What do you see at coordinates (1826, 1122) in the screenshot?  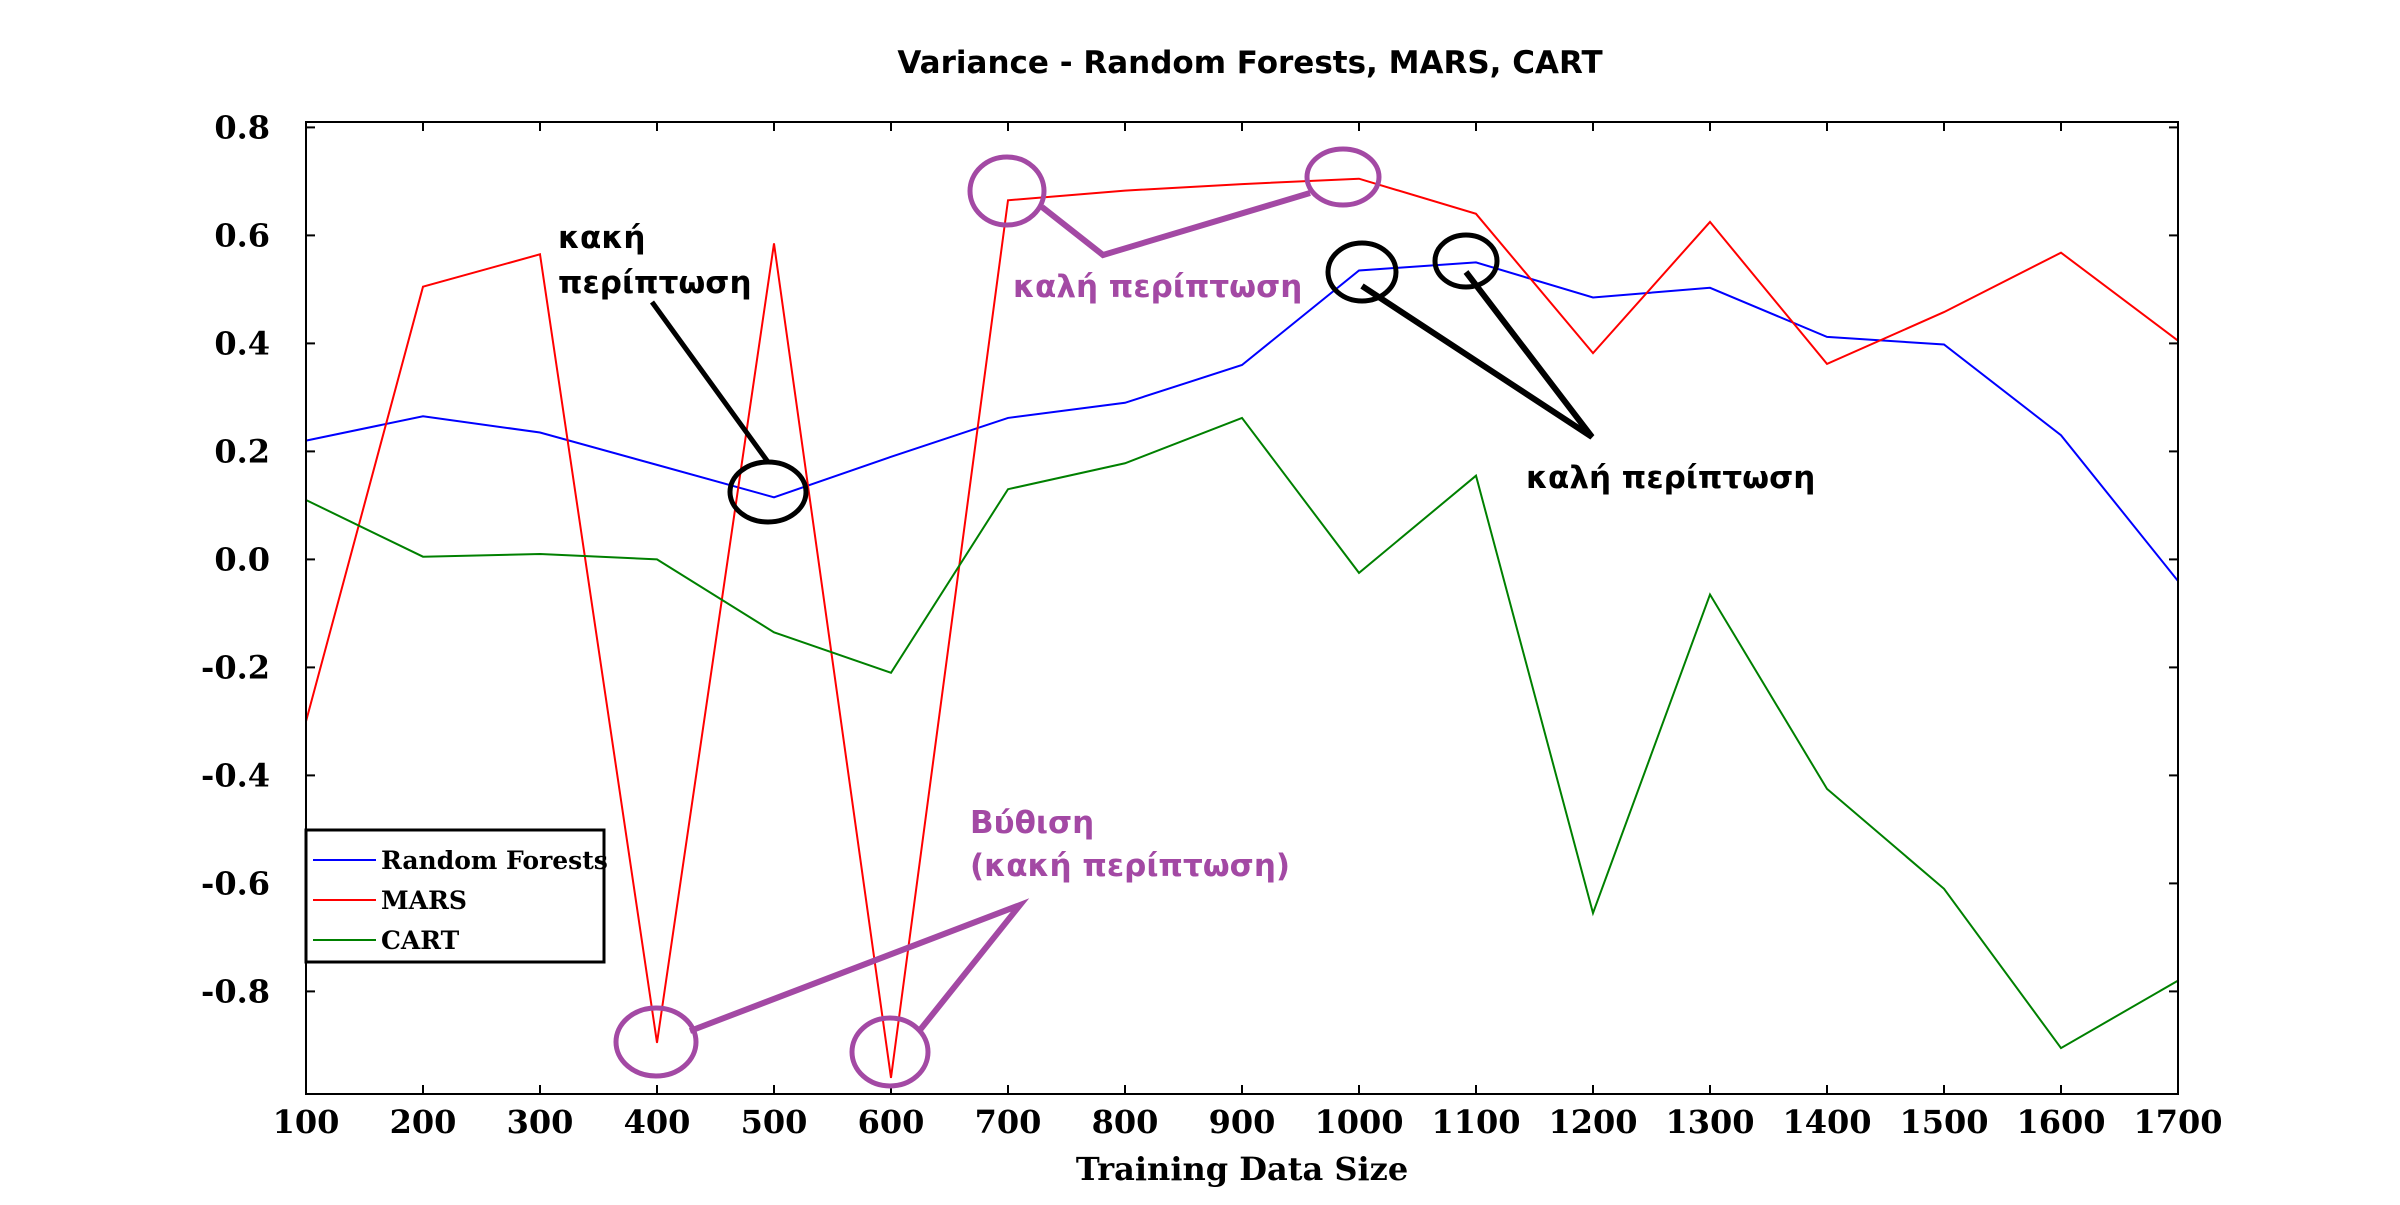 I see `x-tick-label: 1400` at bounding box center [1826, 1122].